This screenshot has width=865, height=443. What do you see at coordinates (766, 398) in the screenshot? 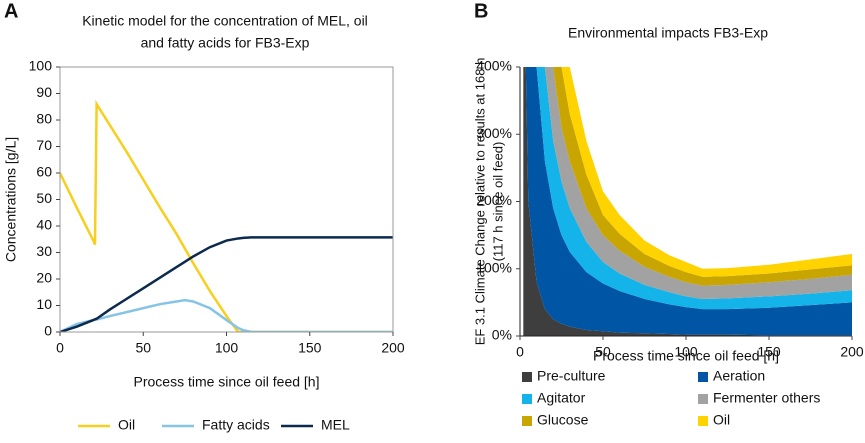
I see `legend-label: Fermenter others` at bounding box center [766, 398].